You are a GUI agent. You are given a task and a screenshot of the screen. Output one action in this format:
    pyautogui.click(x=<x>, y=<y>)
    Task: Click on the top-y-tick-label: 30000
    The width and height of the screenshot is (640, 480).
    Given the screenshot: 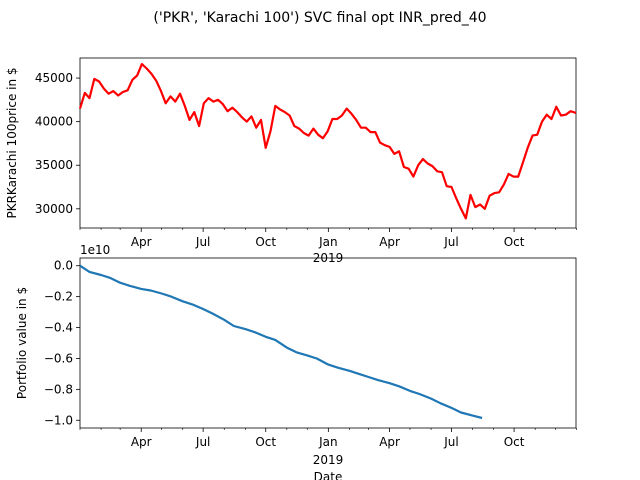 What is the action you would take?
    pyautogui.click(x=54, y=209)
    